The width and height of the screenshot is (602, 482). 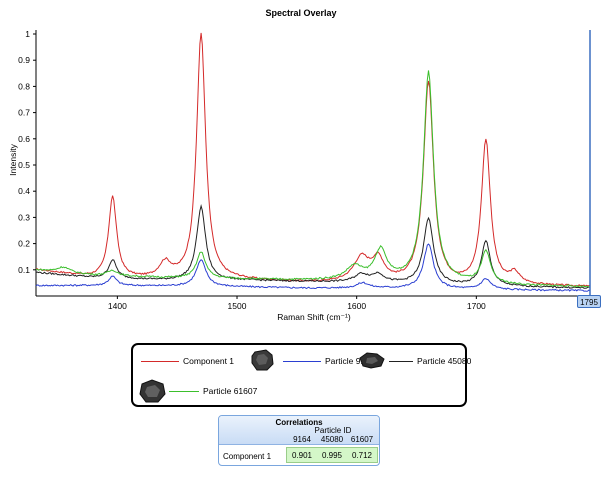 I want to click on legend-entry-particle-61607: Particle 61607, so click(x=213, y=391).